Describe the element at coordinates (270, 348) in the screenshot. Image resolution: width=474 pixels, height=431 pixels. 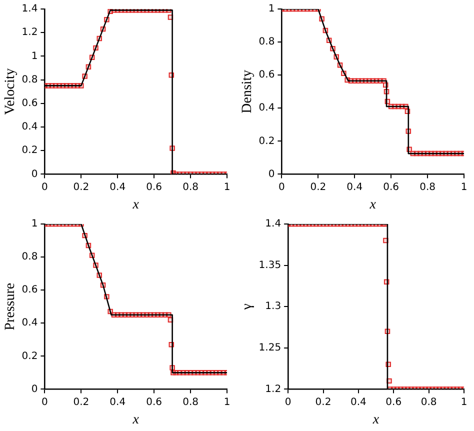
I see `y-tick-label: 1.25` at that location.